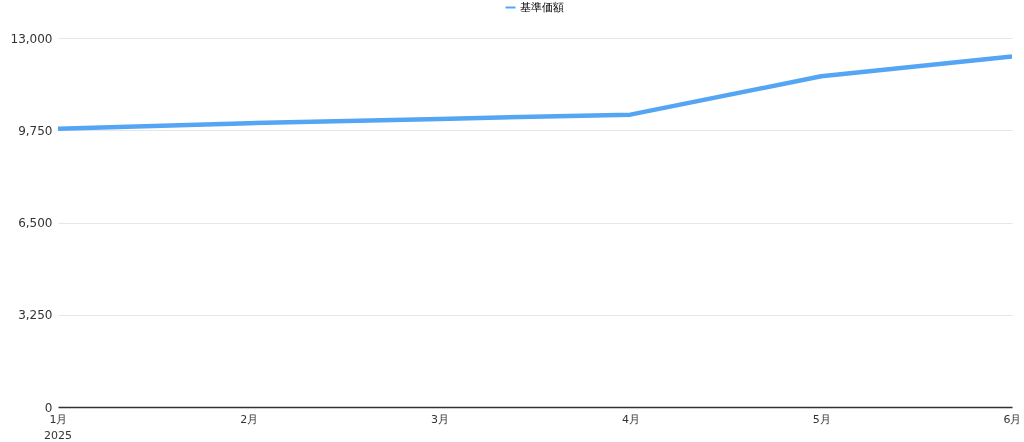 This screenshot has width=1024, height=442. What do you see at coordinates (31, 38) in the screenshot?
I see `y-tick-label: 13,000` at bounding box center [31, 38].